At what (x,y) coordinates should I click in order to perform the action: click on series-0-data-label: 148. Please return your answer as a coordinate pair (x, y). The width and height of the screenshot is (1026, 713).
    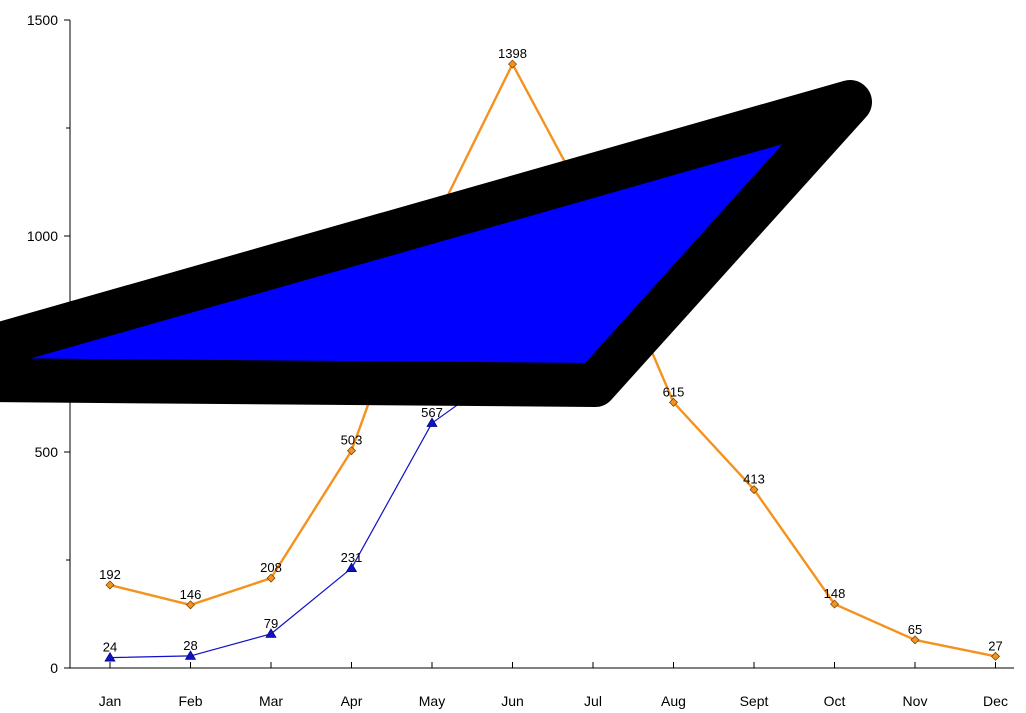
    Looking at the image, I should click on (835, 593).